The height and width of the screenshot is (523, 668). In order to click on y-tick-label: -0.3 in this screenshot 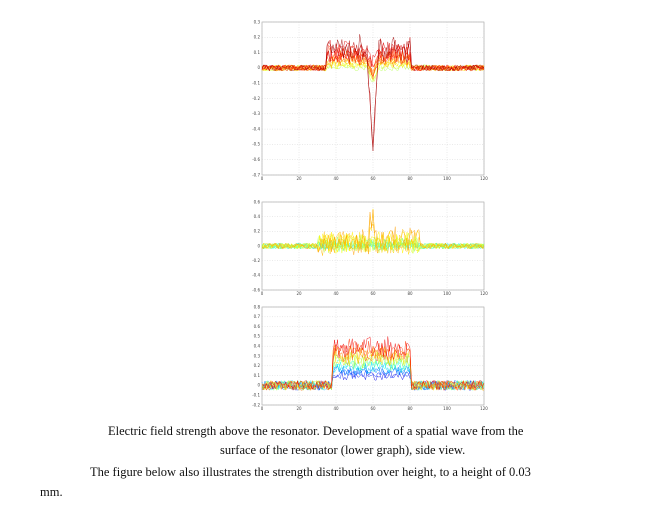, I will do `click(256, 113)`.